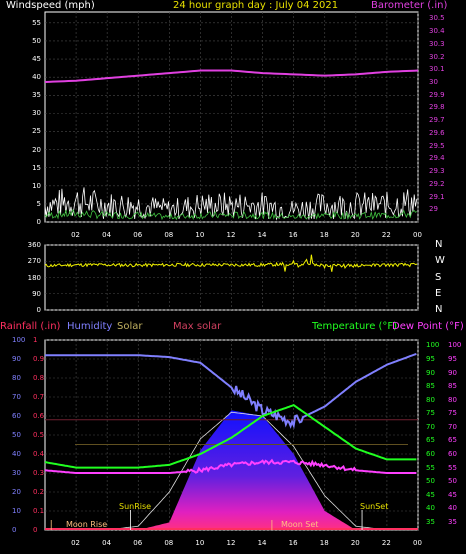 The width and height of the screenshot is (466, 554). I want to click on compass-label: S, so click(438, 277).